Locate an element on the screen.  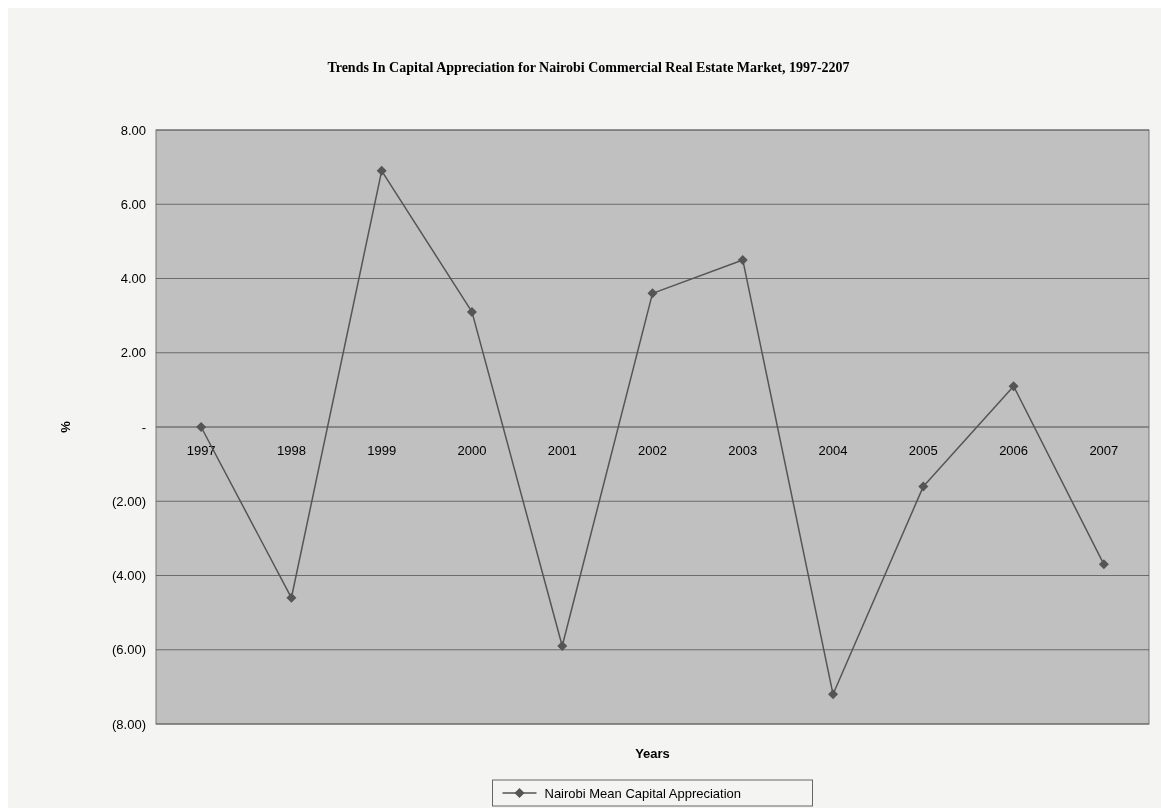
x-tick-label: 1998 is located at coordinates (291, 450).